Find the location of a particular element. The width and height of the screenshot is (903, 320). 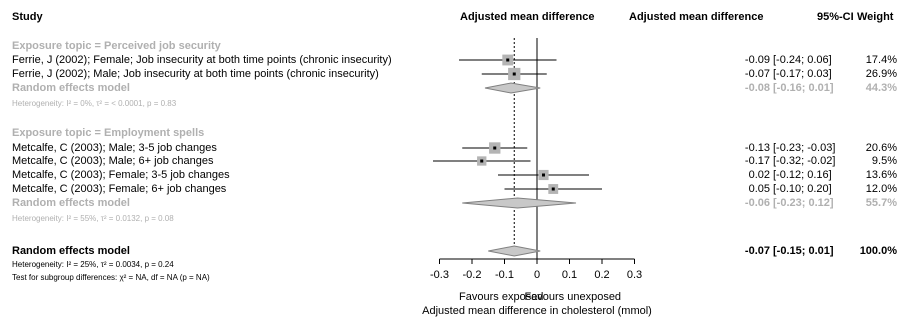

x-axis-tick-label: -0.2 is located at coordinates (472, 275).